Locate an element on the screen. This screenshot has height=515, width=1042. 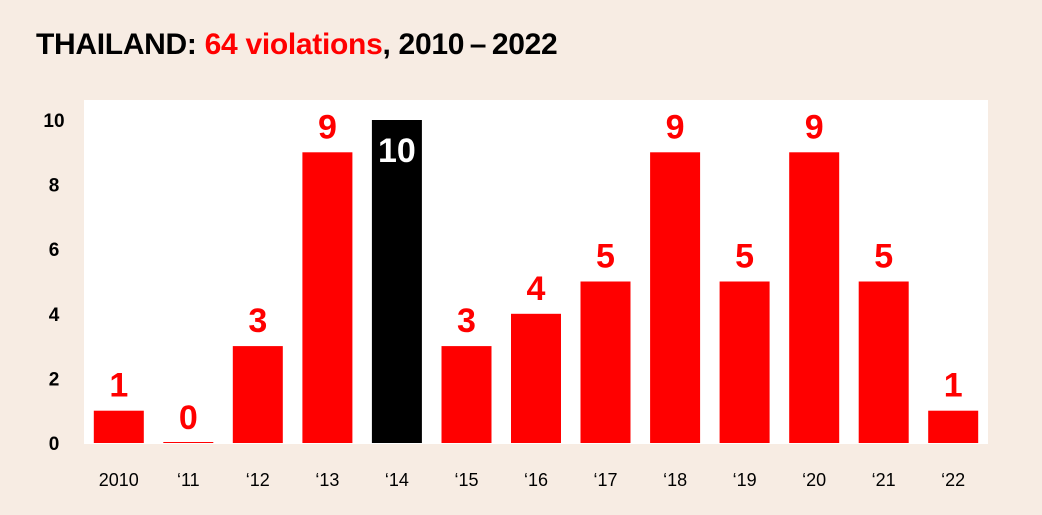
chart-title: THAILAND: 64 violations, 2010 – 2022 is located at coordinates (297, 45).